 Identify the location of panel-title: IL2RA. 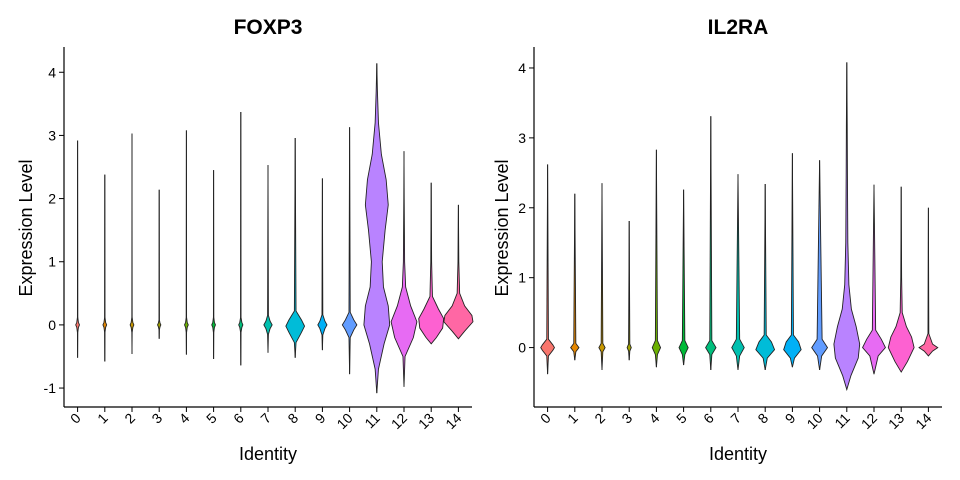
(738, 27).